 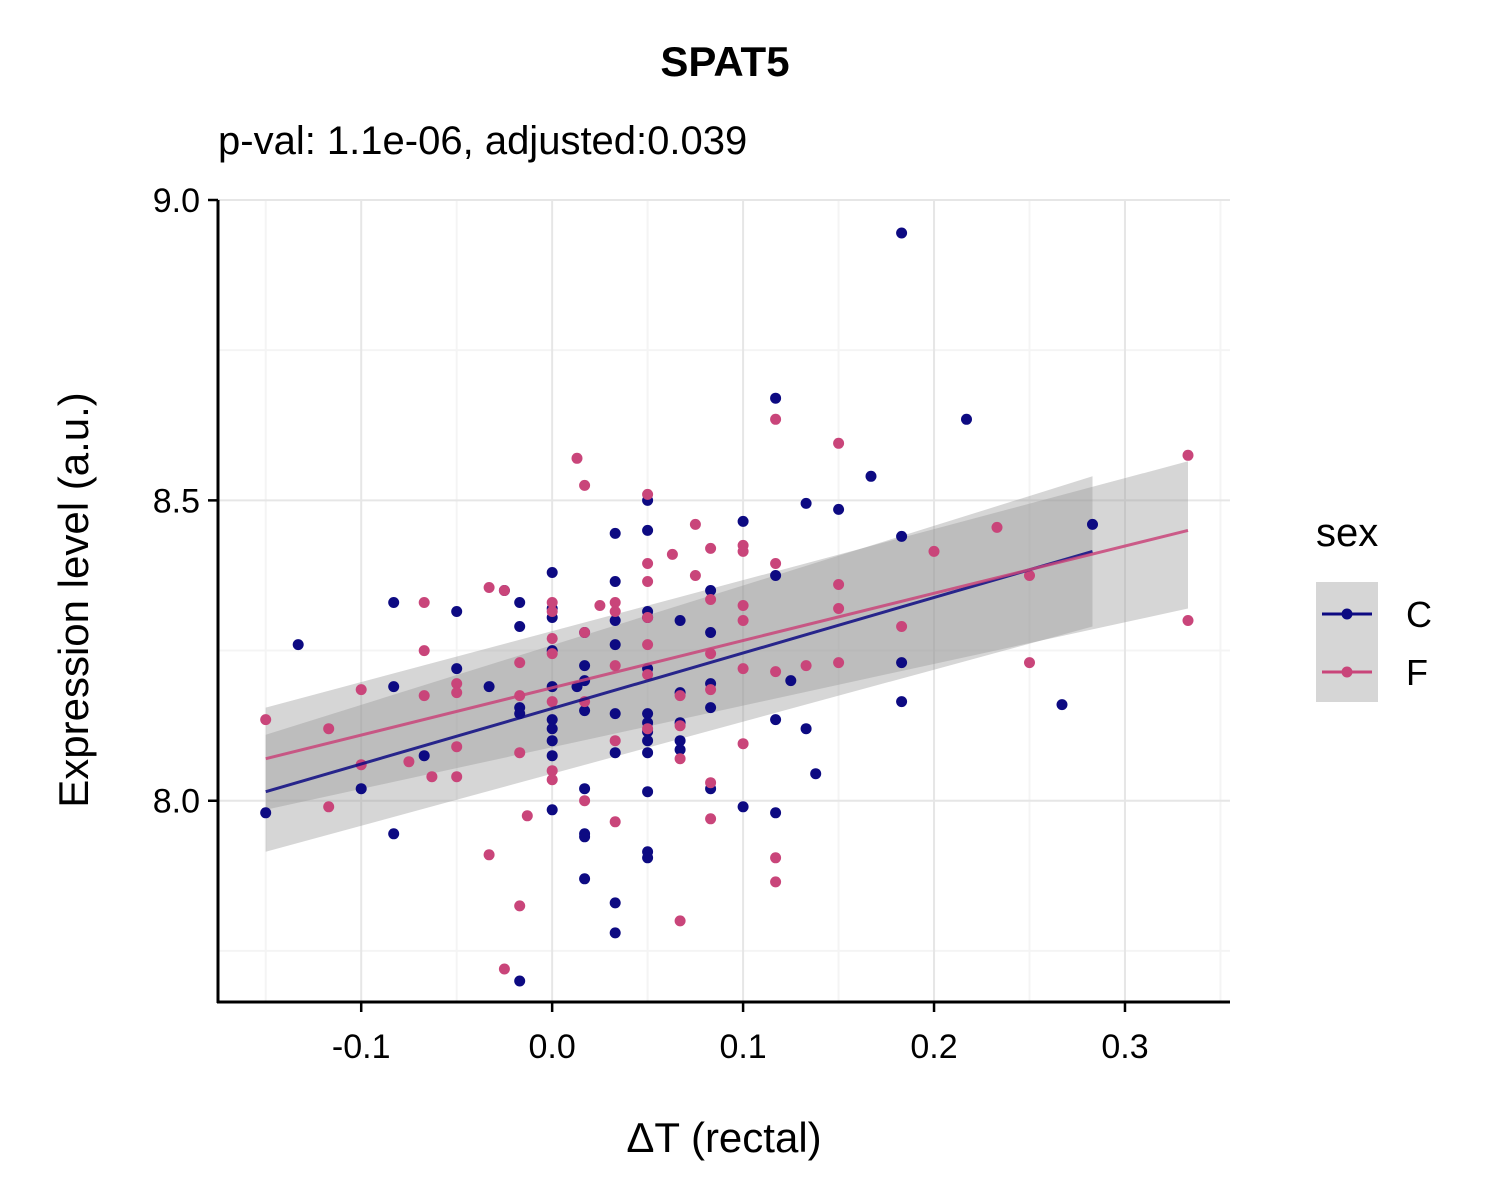 What do you see at coordinates (727, 644) in the screenshot?
I see `fit-line-F` at bounding box center [727, 644].